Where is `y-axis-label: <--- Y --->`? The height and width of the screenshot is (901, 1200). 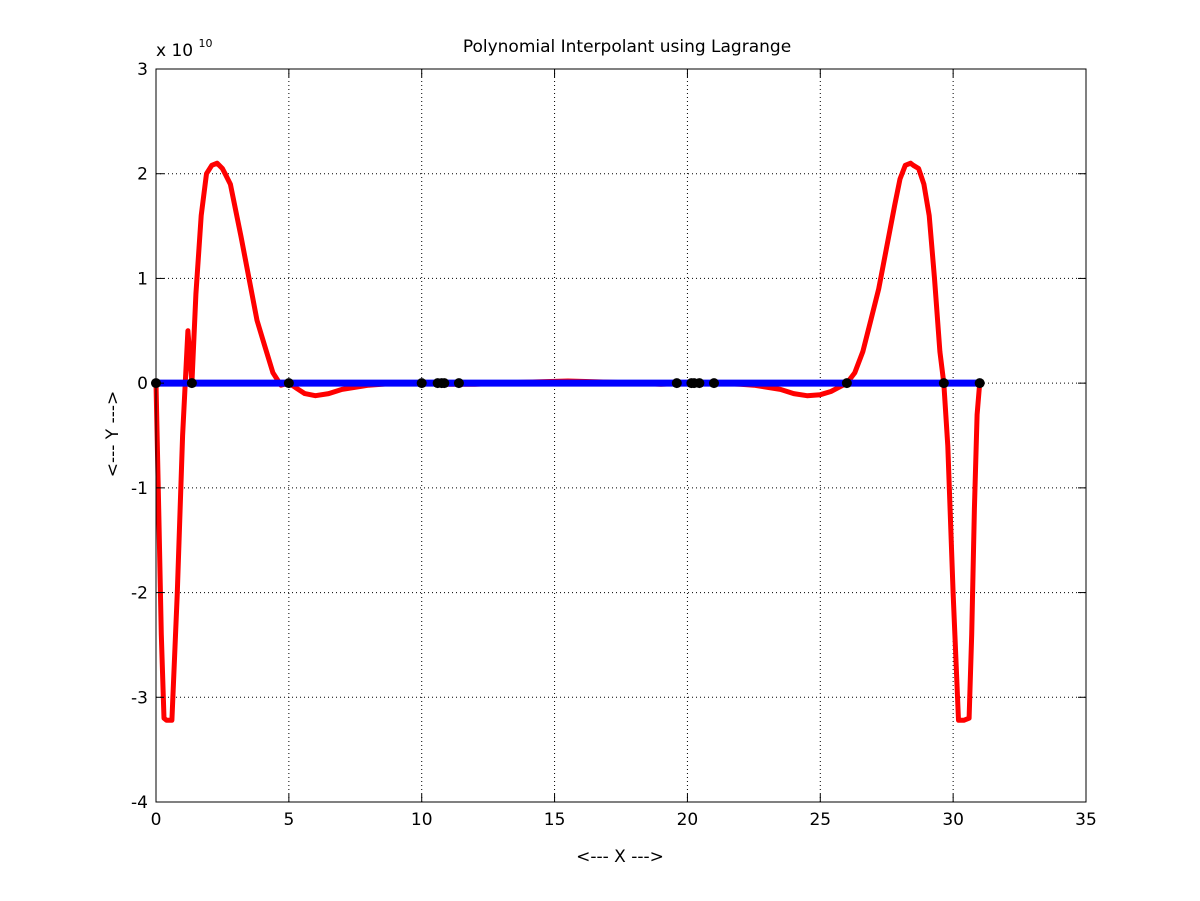 y-axis-label: <--- Y ---> is located at coordinates (113, 434).